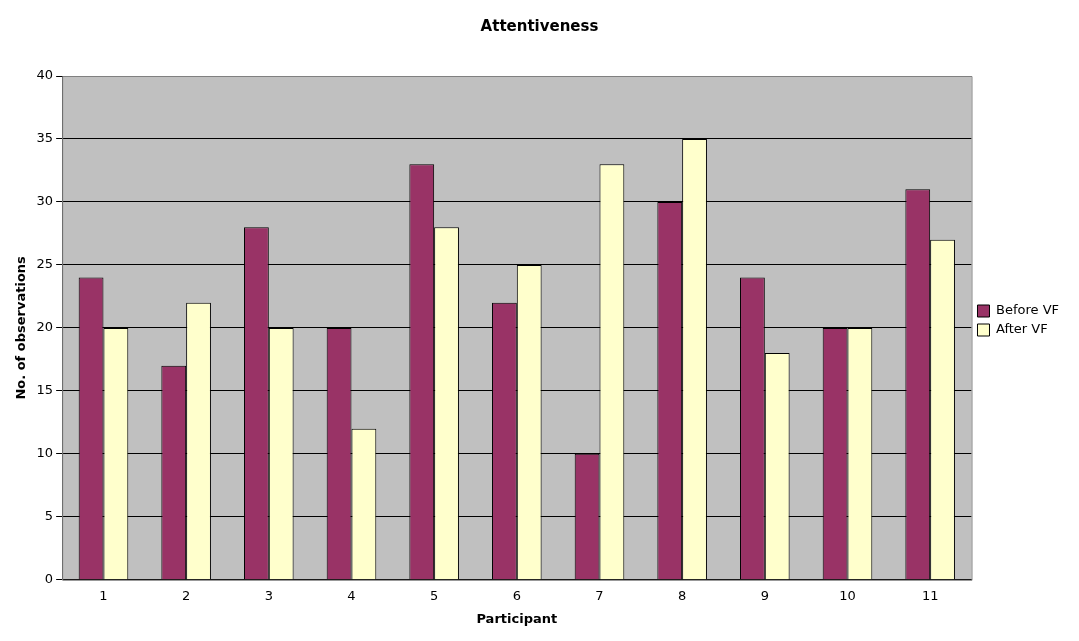 This screenshot has height=641, width=1079. Describe the element at coordinates (45, 327) in the screenshot. I see `y-tick-label: 20` at that location.